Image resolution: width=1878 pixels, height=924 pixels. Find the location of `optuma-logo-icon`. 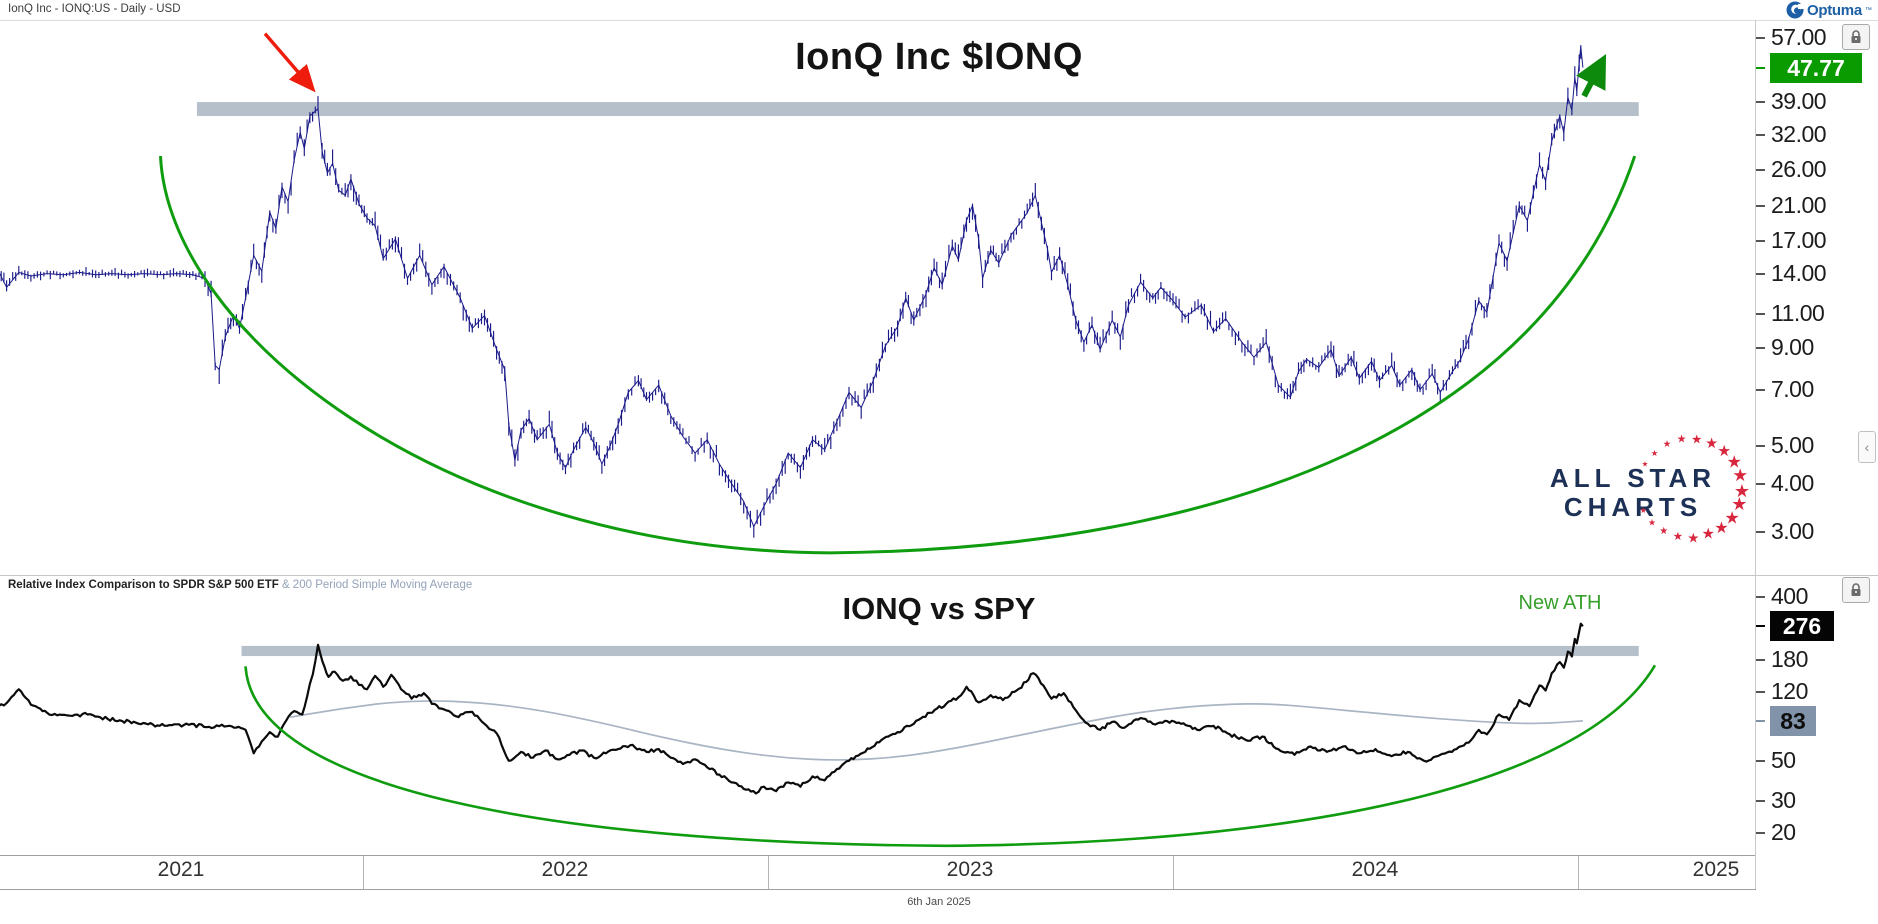

optuma-logo-icon is located at coordinates (1795, 10).